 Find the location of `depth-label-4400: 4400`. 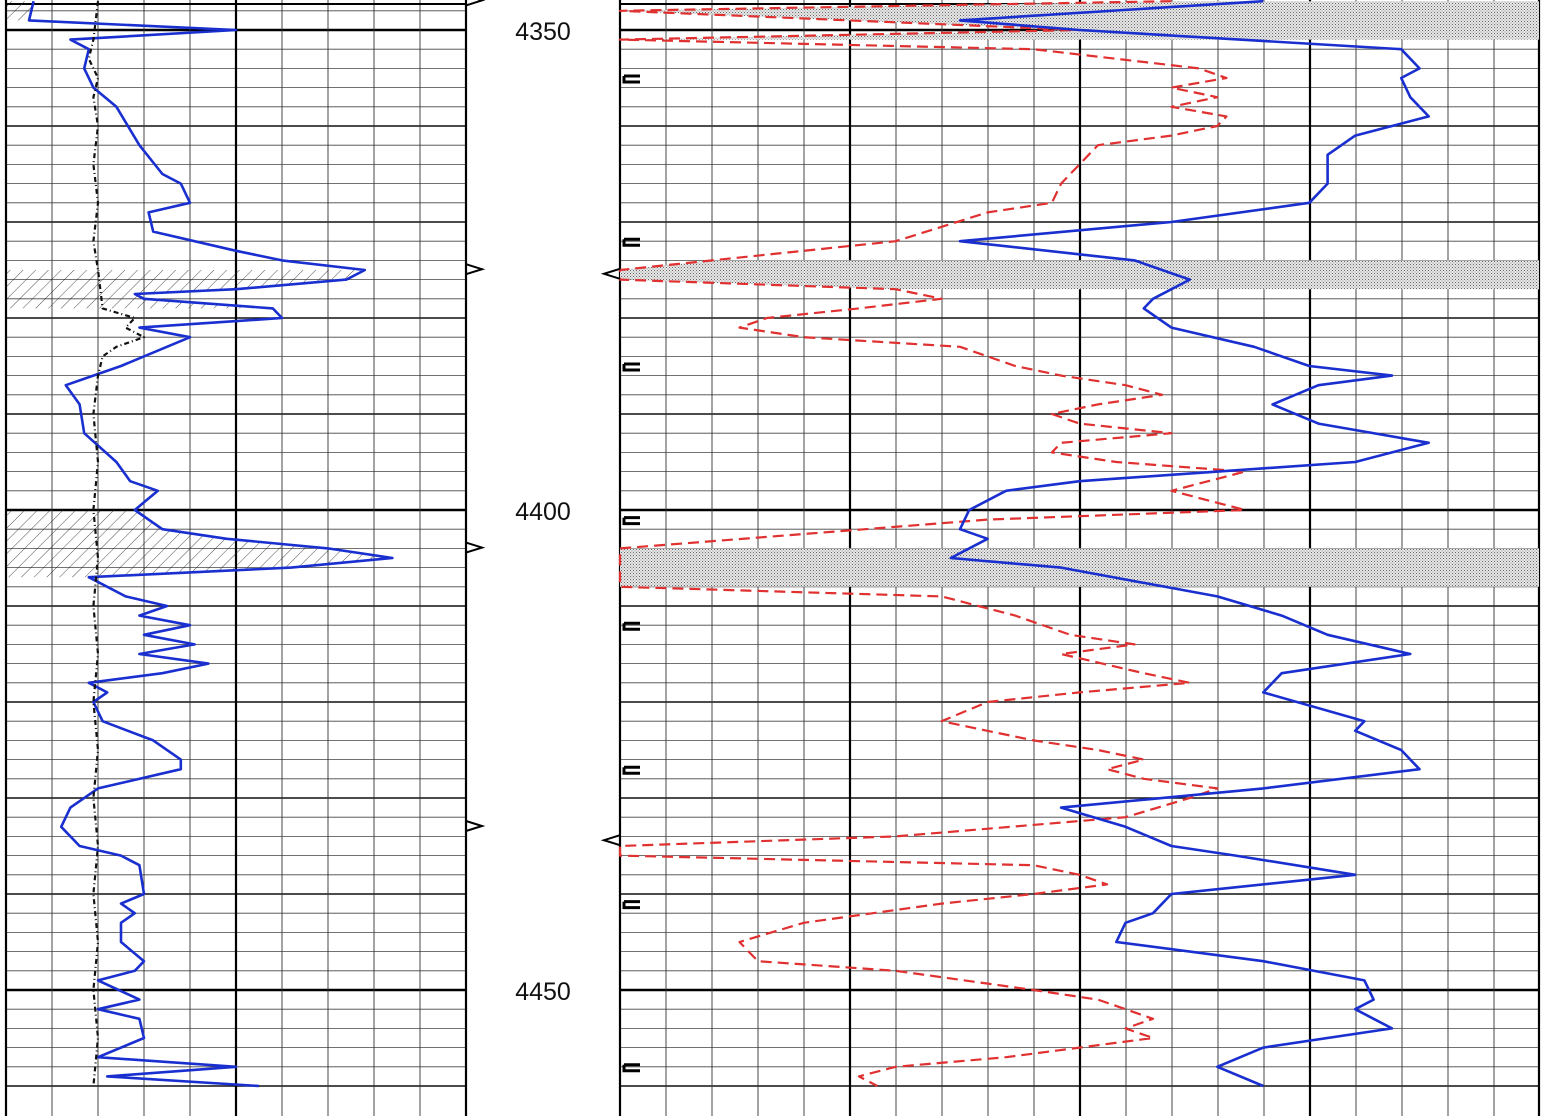

depth-label-4400: 4400 is located at coordinates (543, 512).